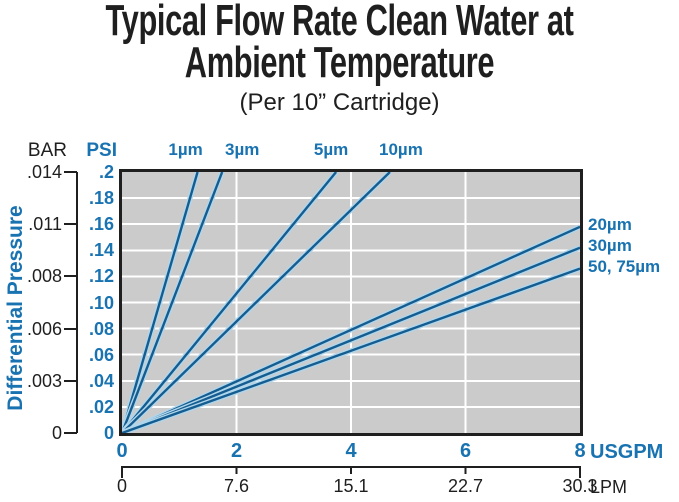  What do you see at coordinates (101, 380) in the screenshot?
I see `psi-tick-label: .04` at bounding box center [101, 380].